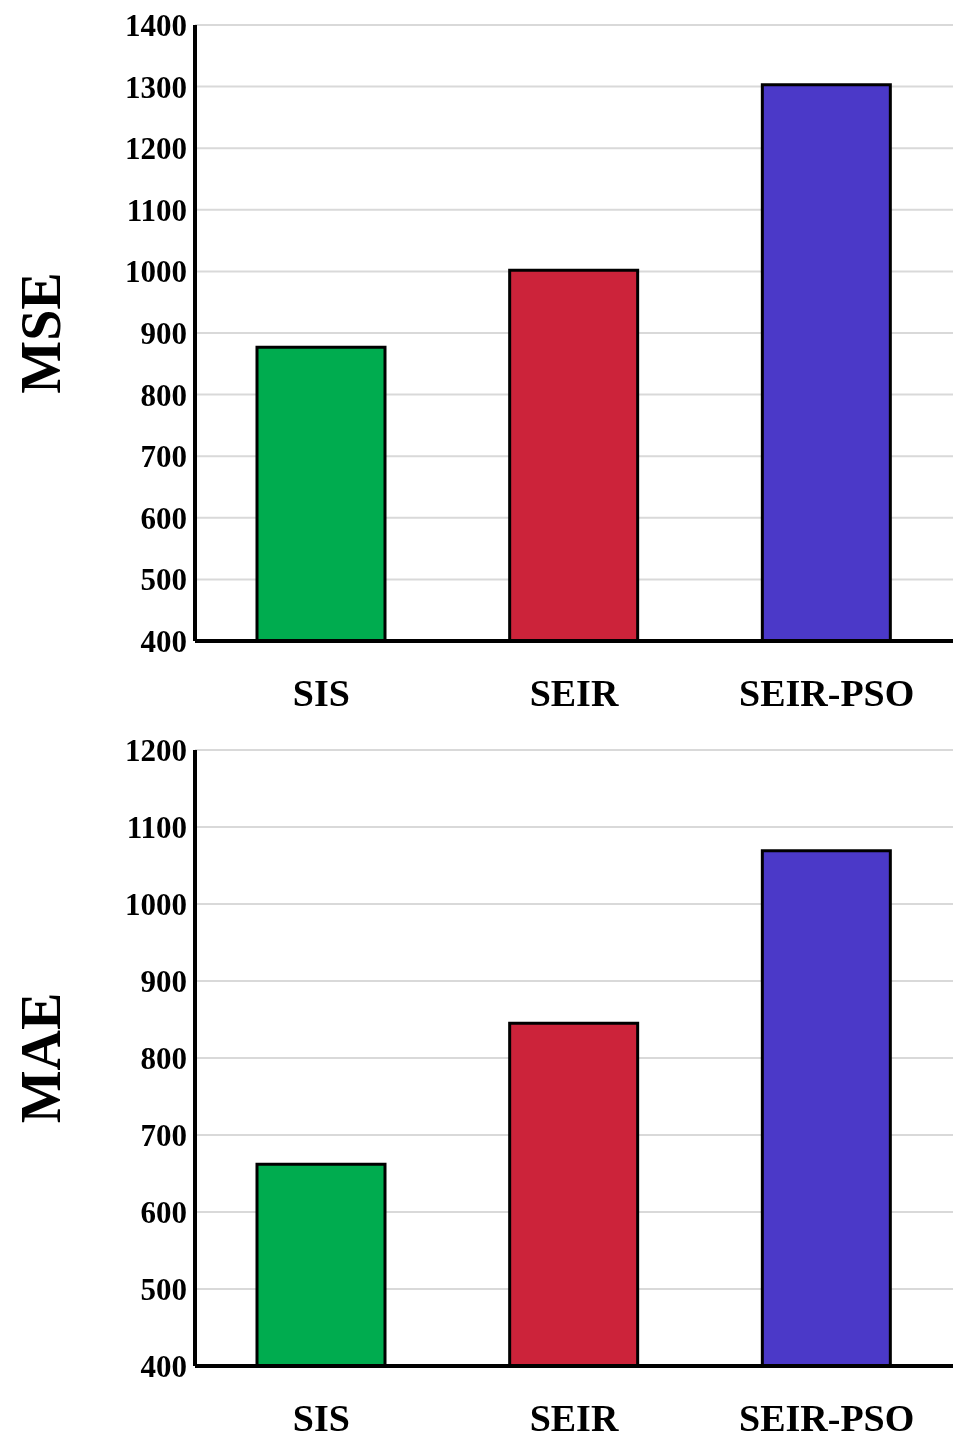  Describe the element at coordinates (156, 26) in the screenshot. I see `y-tick-label: 1400` at that location.